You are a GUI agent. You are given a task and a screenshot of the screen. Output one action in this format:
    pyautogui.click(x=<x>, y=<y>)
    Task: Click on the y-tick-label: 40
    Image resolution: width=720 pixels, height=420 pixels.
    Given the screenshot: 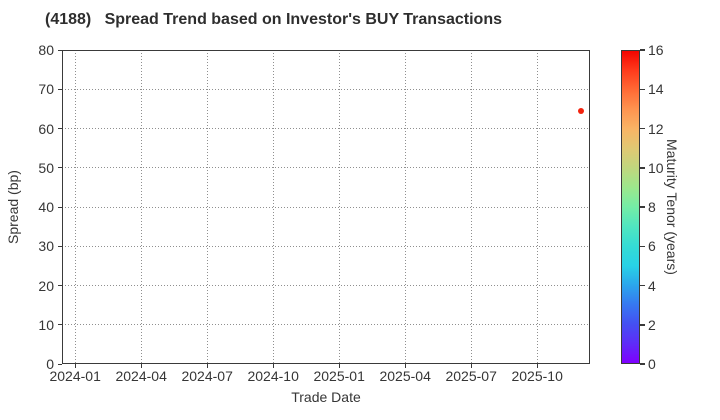 What is the action you would take?
    pyautogui.click(x=46, y=207)
    